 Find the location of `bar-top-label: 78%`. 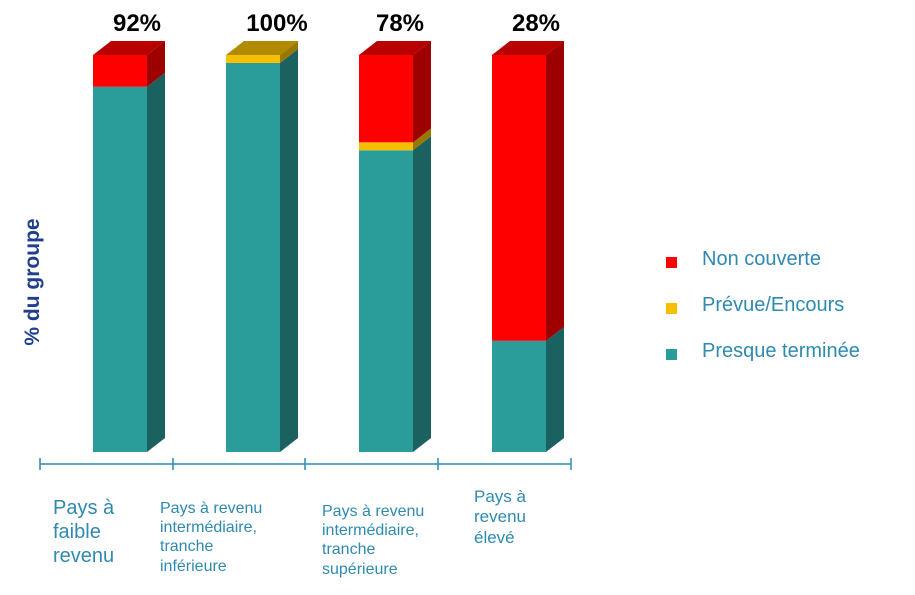

bar-top-label: 78% is located at coordinates (400, 23).